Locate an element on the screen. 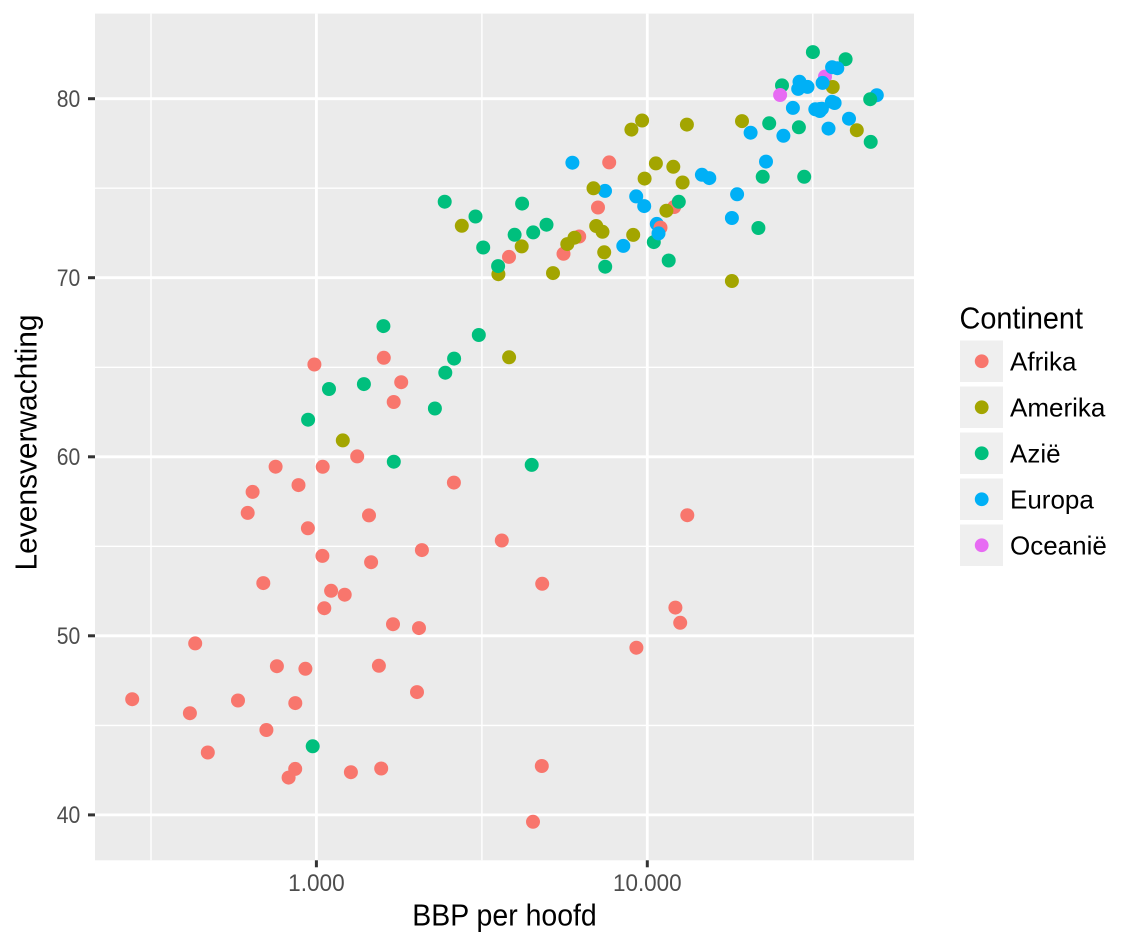 Image resolution: width=1136 pixels, height=944 pixels. svg-text: Oceanië is located at coordinates (1058, 545).